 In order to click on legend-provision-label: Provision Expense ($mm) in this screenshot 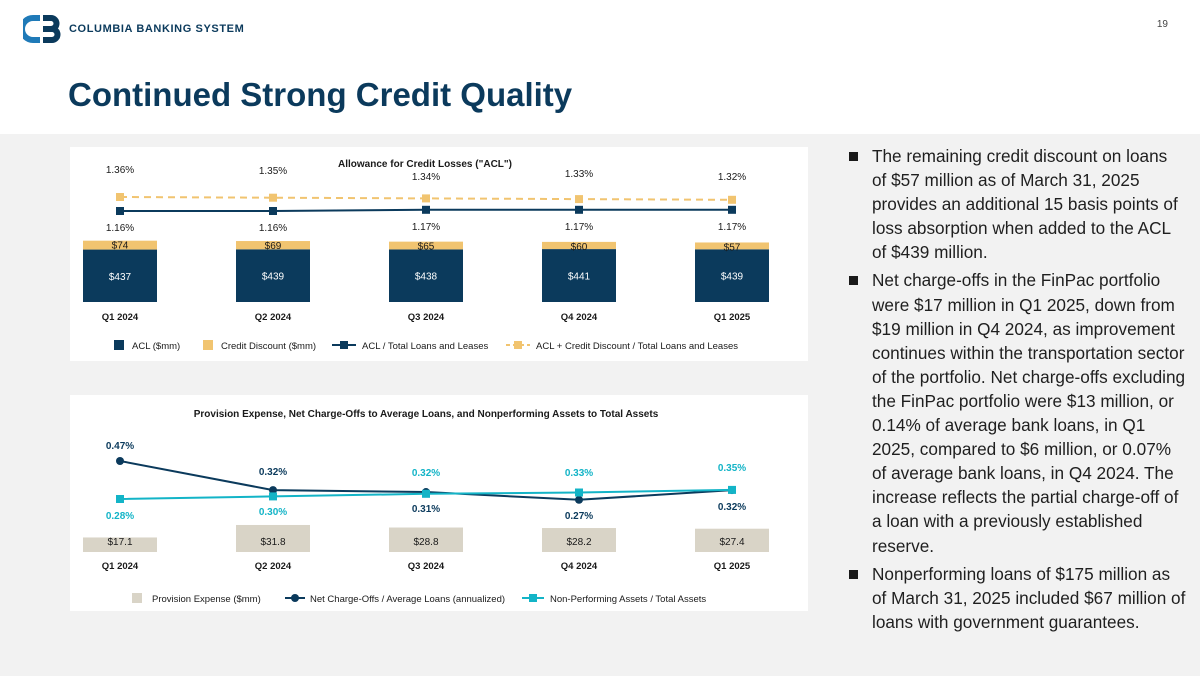, I will do `click(206, 599)`.